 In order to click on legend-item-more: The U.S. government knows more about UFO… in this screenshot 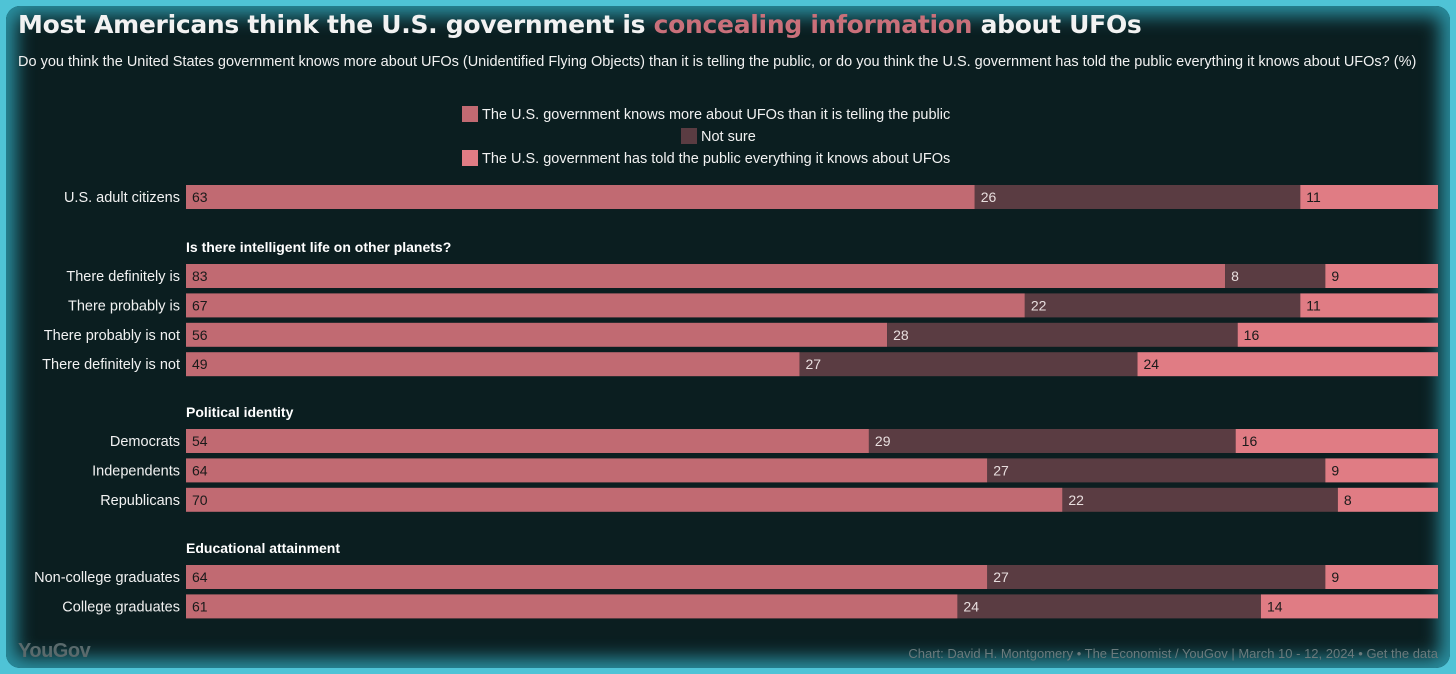, I will do `click(706, 116)`.